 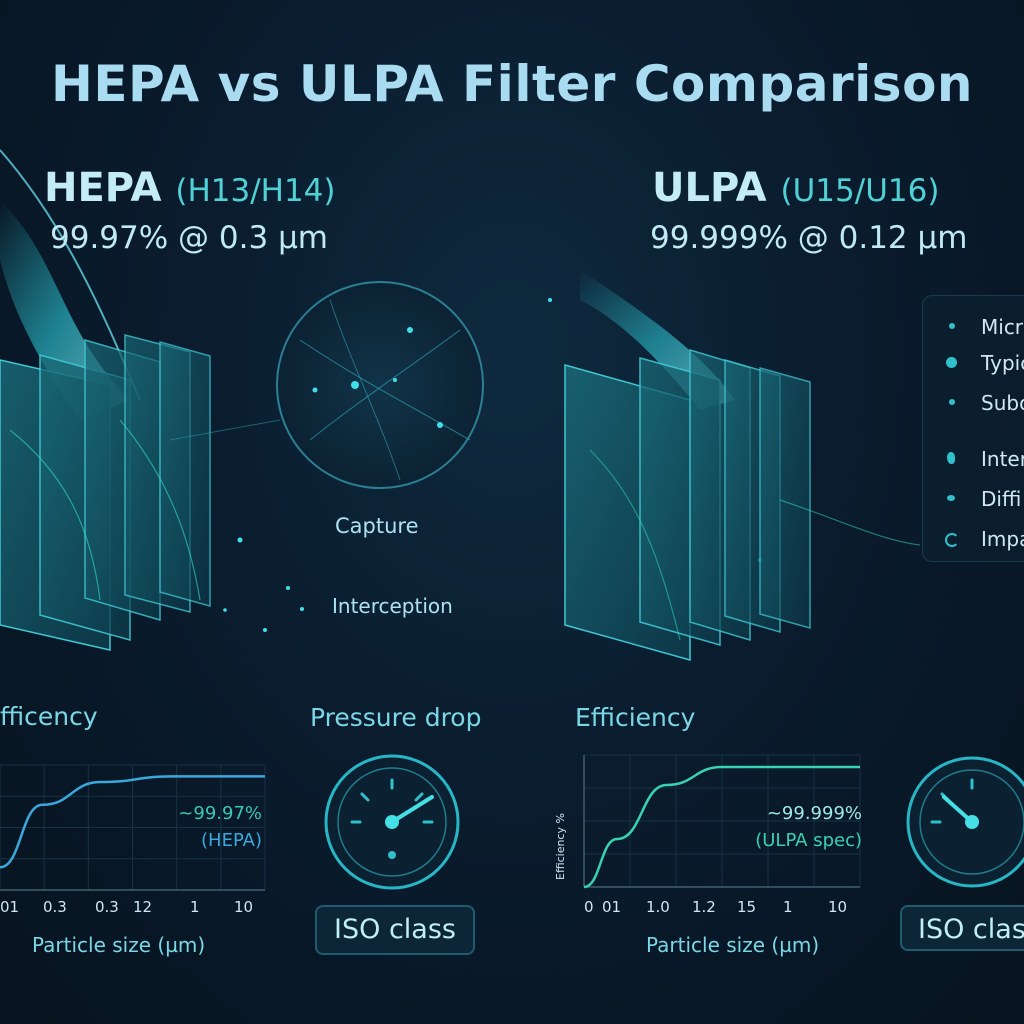 What do you see at coordinates (973, 364) in the screenshot?
I see `legend-item: Typic` at bounding box center [973, 364].